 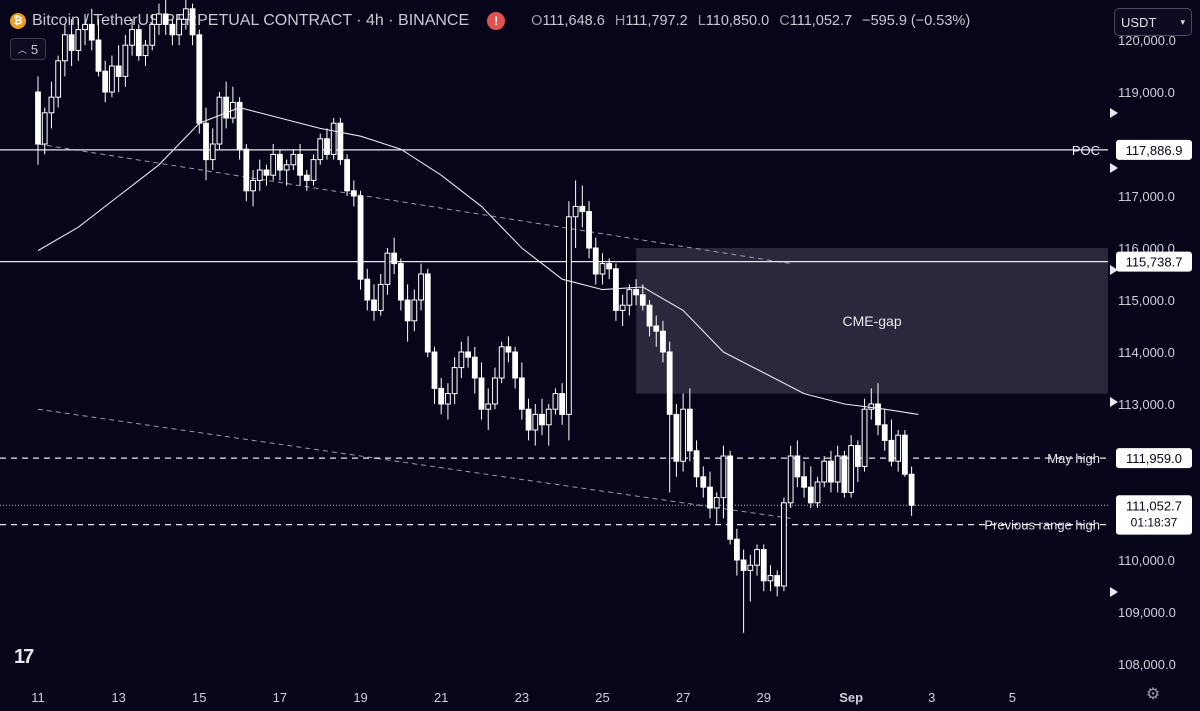 What do you see at coordinates (1139, 22) in the screenshot?
I see `currency-label: USDT` at bounding box center [1139, 22].